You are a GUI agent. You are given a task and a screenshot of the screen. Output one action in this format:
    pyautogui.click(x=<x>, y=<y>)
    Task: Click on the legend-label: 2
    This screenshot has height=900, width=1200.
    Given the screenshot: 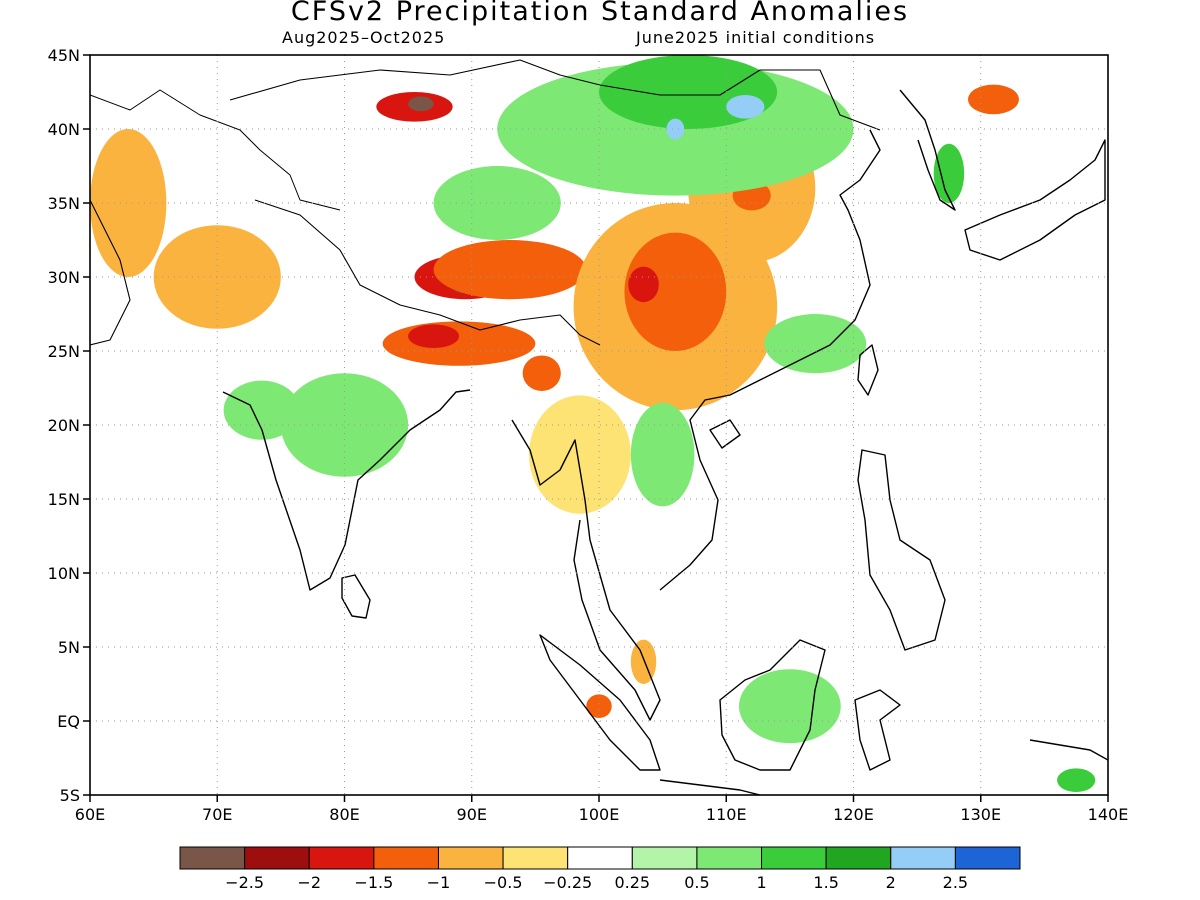 What is the action you would take?
    pyautogui.click(x=891, y=882)
    